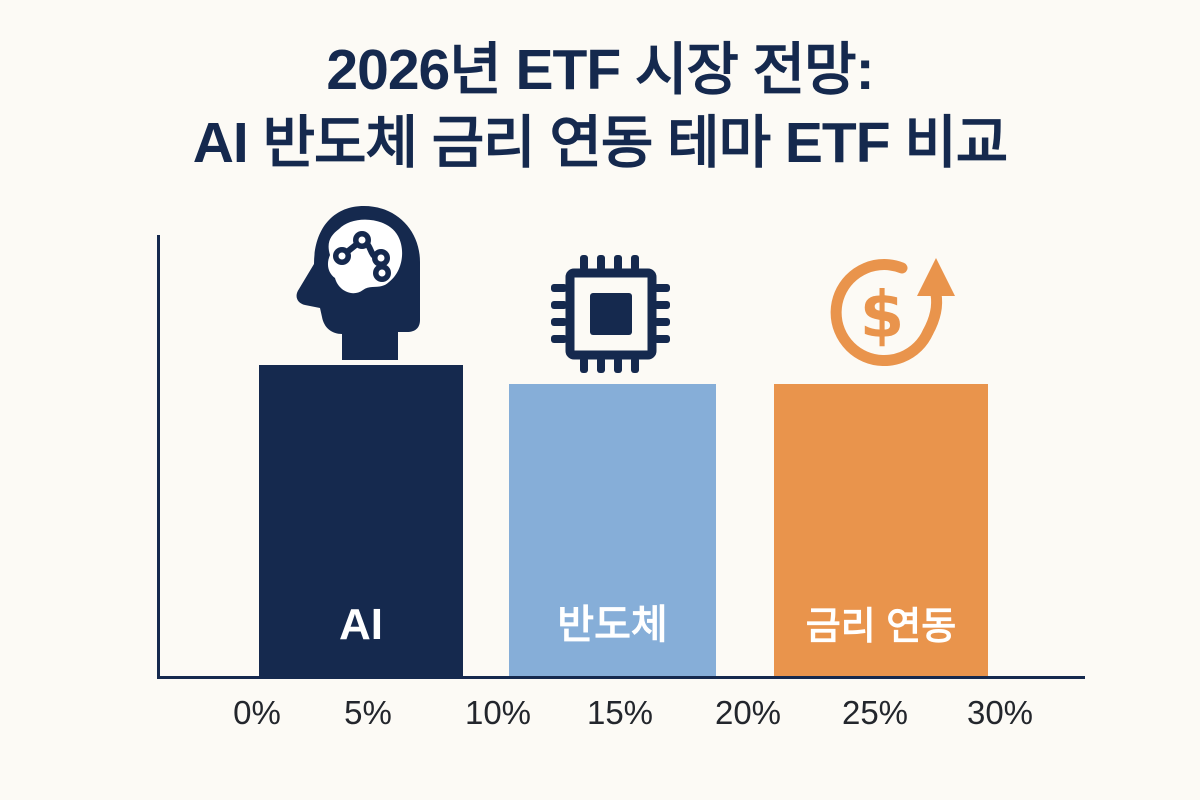 The image size is (1200, 800). Describe the element at coordinates (361, 520) in the screenshot. I see `bar-ai: AI` at that location.